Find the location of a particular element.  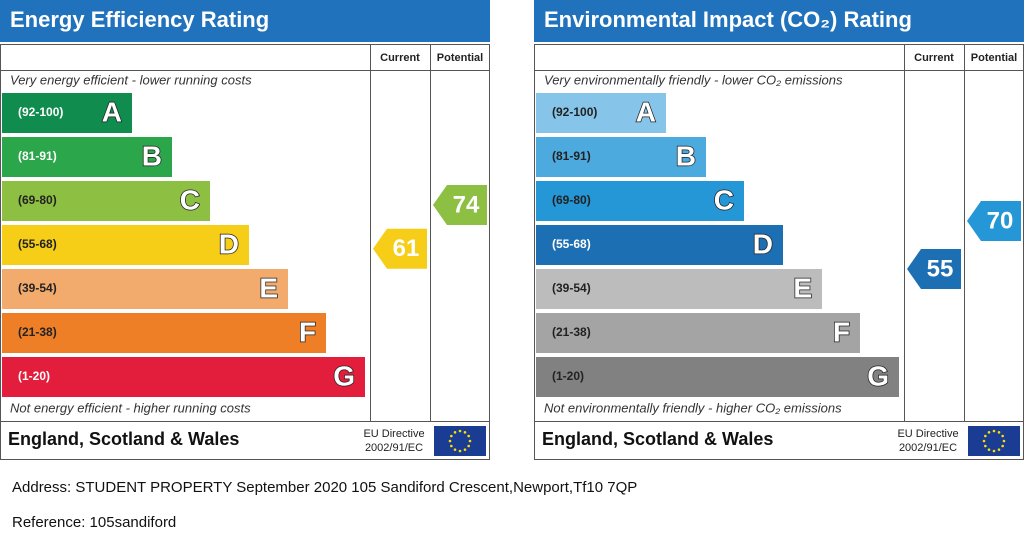

current-rating: 55 is located at coordinates (940, 268).